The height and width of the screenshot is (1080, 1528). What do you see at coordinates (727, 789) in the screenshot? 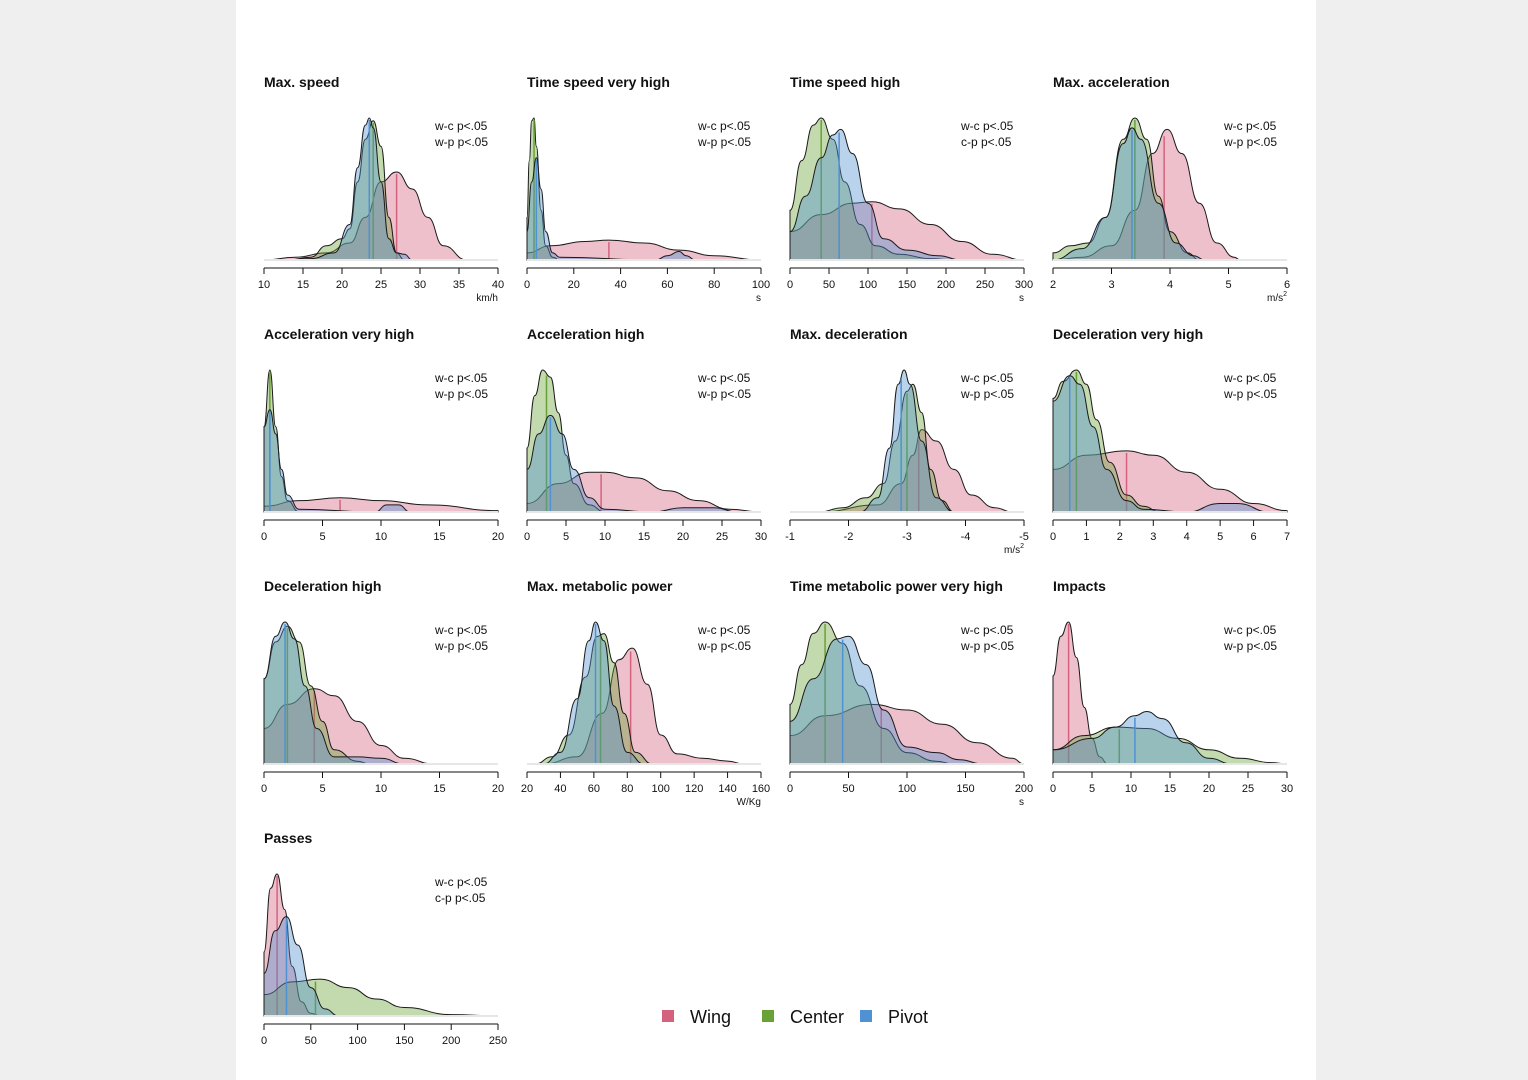
I see `tick-label: 140` at bounding box center [727, 789].